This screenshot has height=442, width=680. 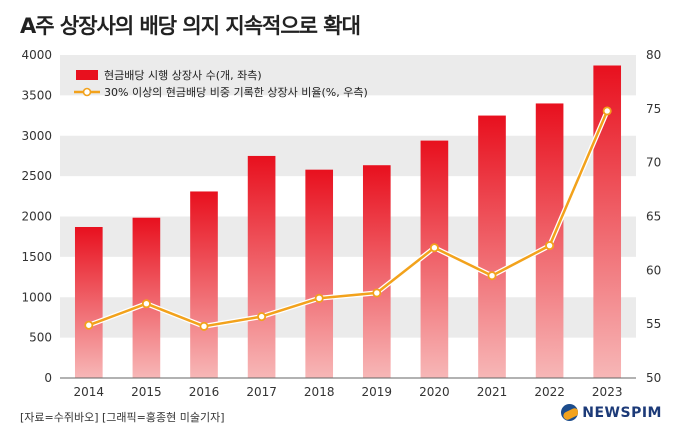 I want to click on line-point-2019, so click(x=377, y=293).